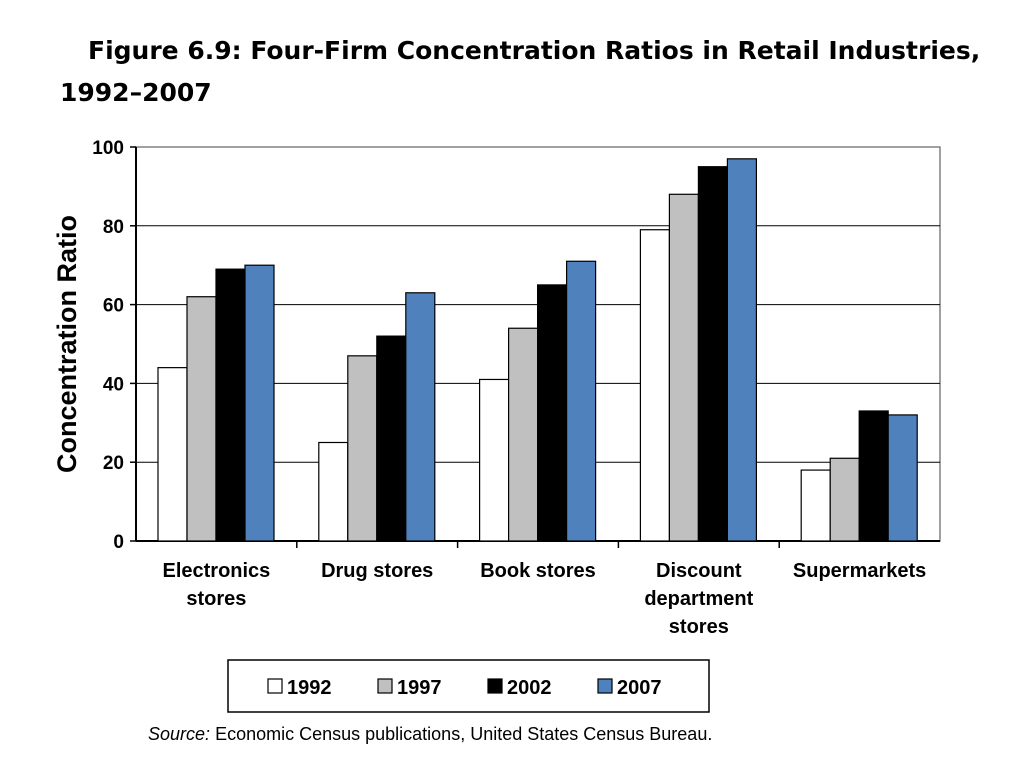  I want to click on y-tick-label-40: 40, so click(113, 384).